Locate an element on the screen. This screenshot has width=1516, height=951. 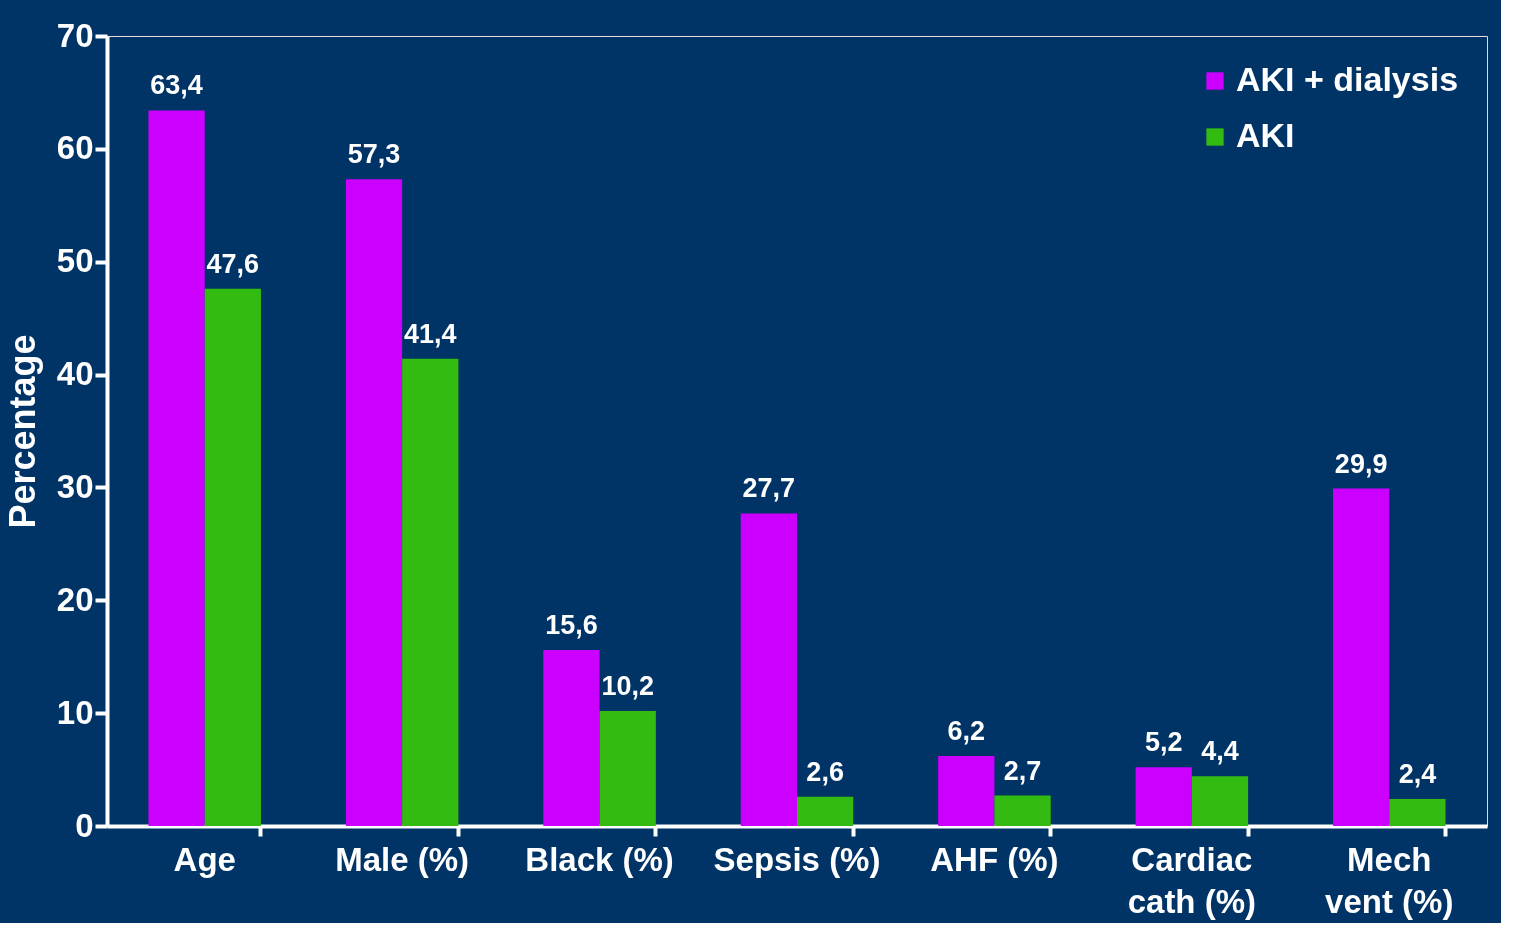
data-label: 6,2 is located at coordinates (966, 731).